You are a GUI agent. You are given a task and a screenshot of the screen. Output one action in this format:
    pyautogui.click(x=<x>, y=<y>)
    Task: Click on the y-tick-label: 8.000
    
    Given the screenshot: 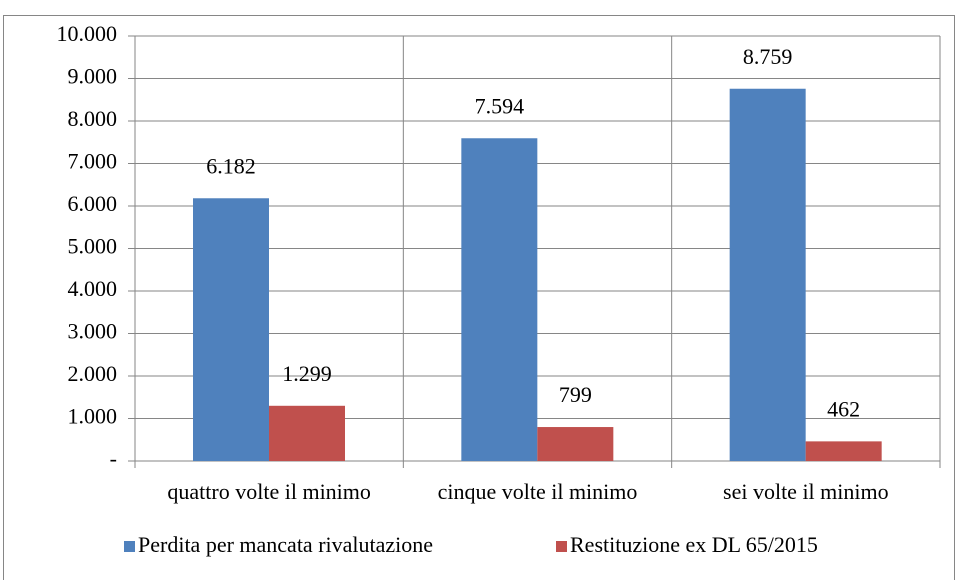 What is the action you would take?
    pyautogui.click(x=93, y=118)
    